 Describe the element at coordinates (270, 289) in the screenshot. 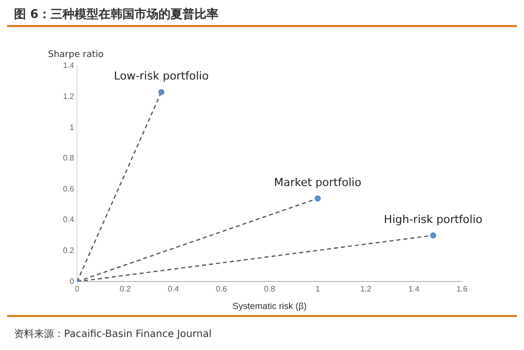

I see `x-tick-label: 0.8` at that location.